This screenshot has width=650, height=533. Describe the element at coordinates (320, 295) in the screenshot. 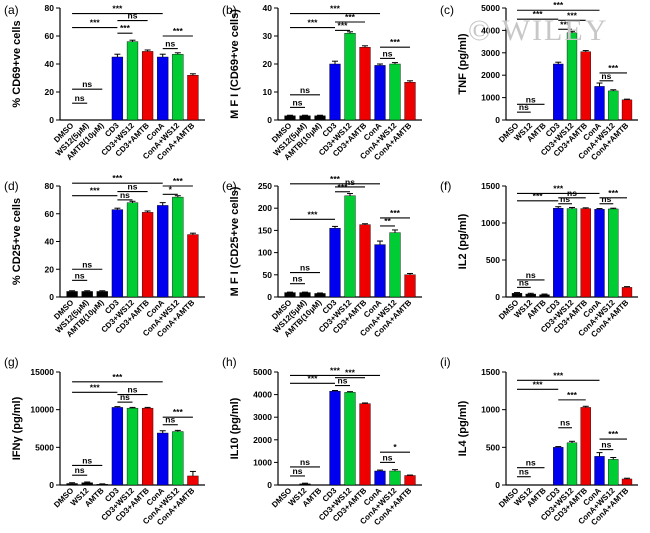

I see `bar-amtb-10-m-` at that location.